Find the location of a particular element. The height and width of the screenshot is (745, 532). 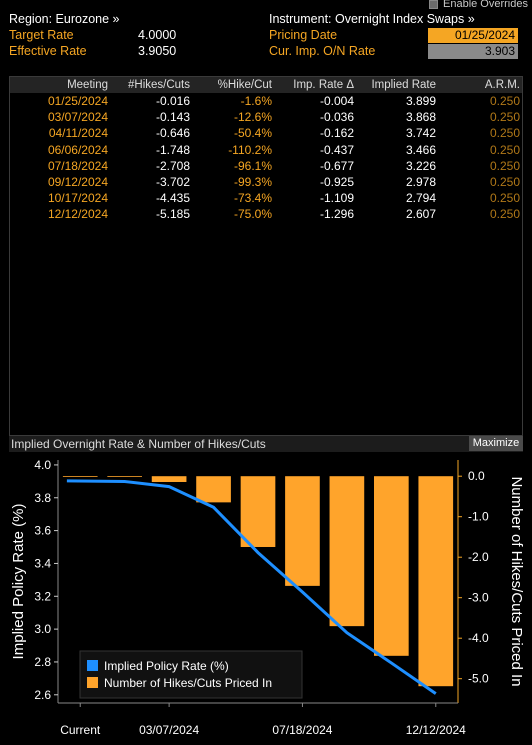

left-axis-title: Implied Policy Rate (%) is located at coordinates (18, 582).